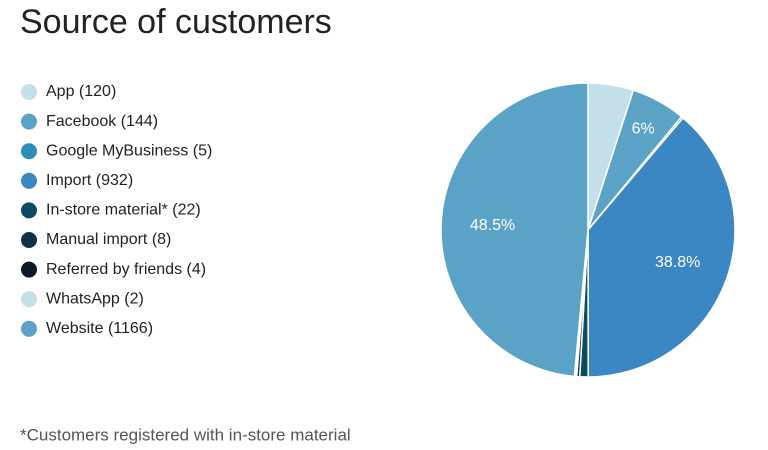  I want to click on legend-label: Referred by friends (4), so click(126, 269).